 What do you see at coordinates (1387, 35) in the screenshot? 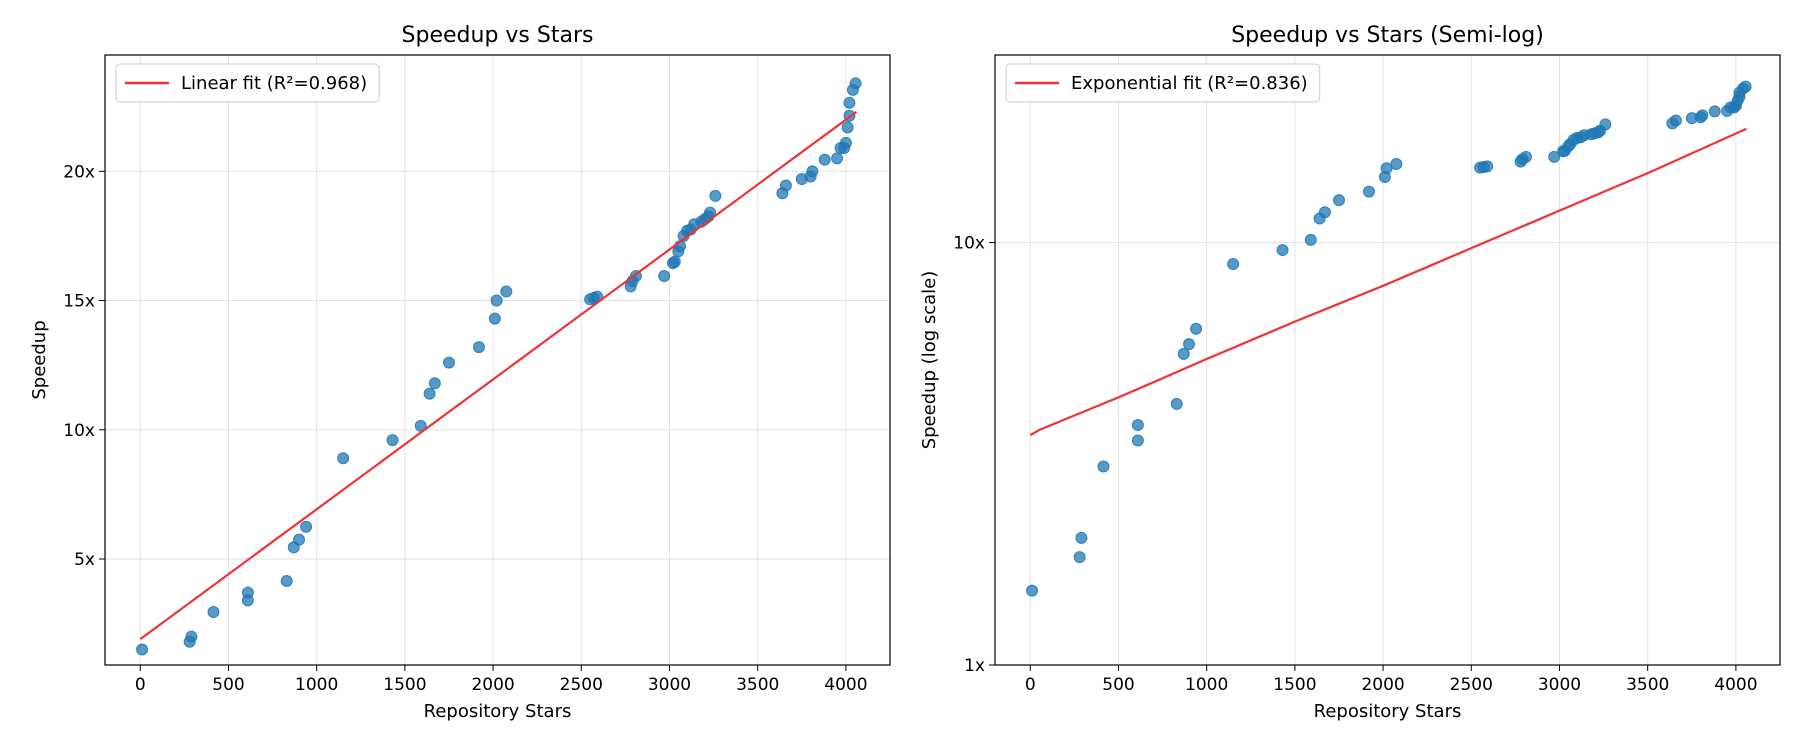
I see `chart-title: Speedup vs Stars (Semi-log)` at bounding box center [1387, 35].